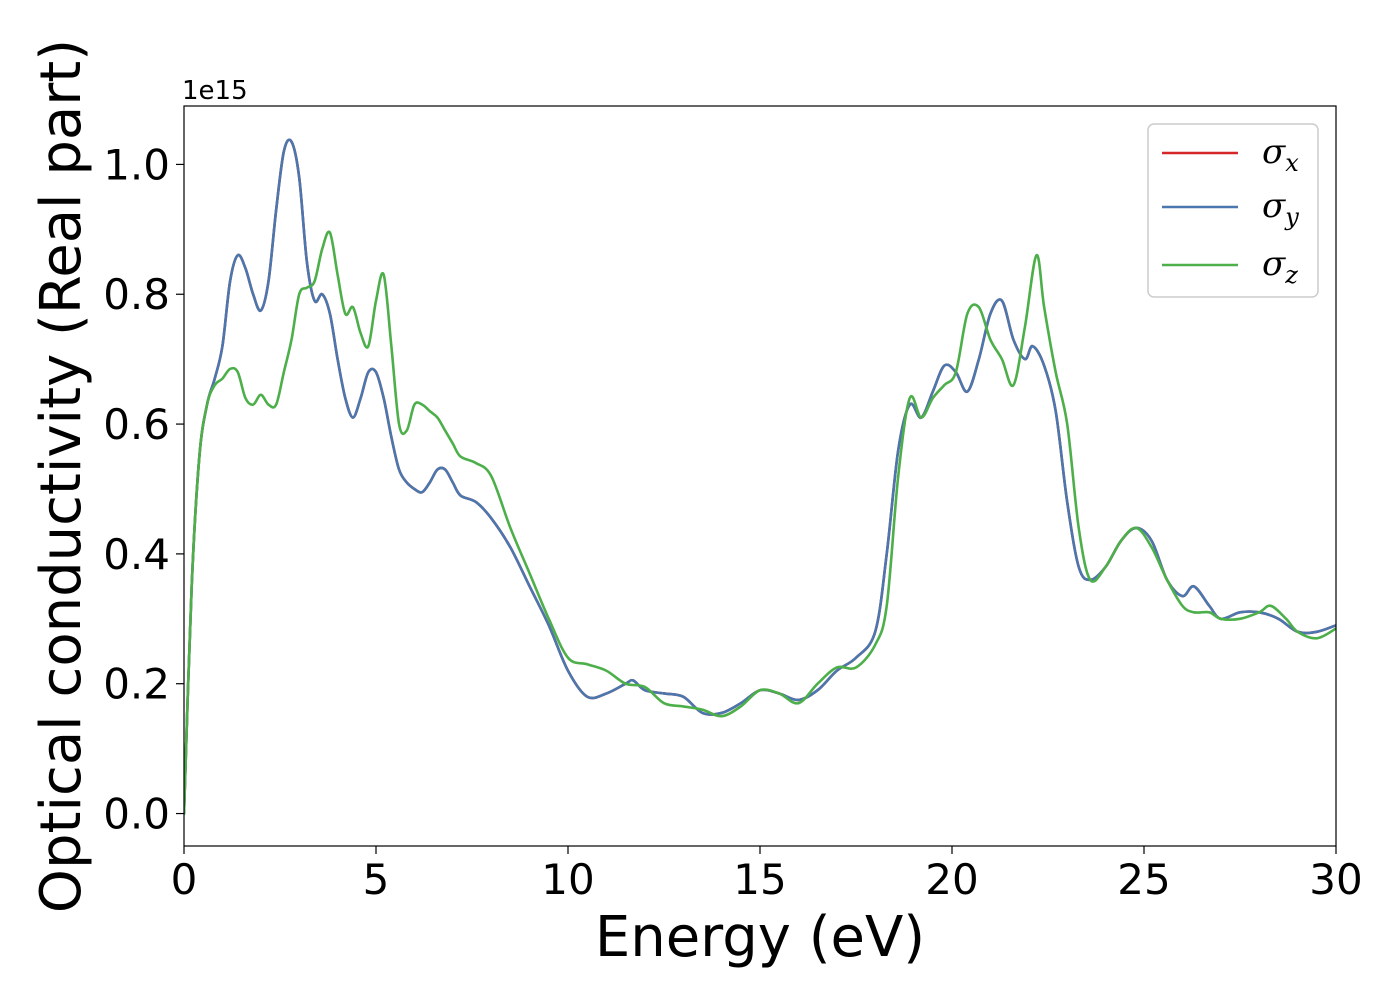  I want to click on legend-box, so click(1233, 210).